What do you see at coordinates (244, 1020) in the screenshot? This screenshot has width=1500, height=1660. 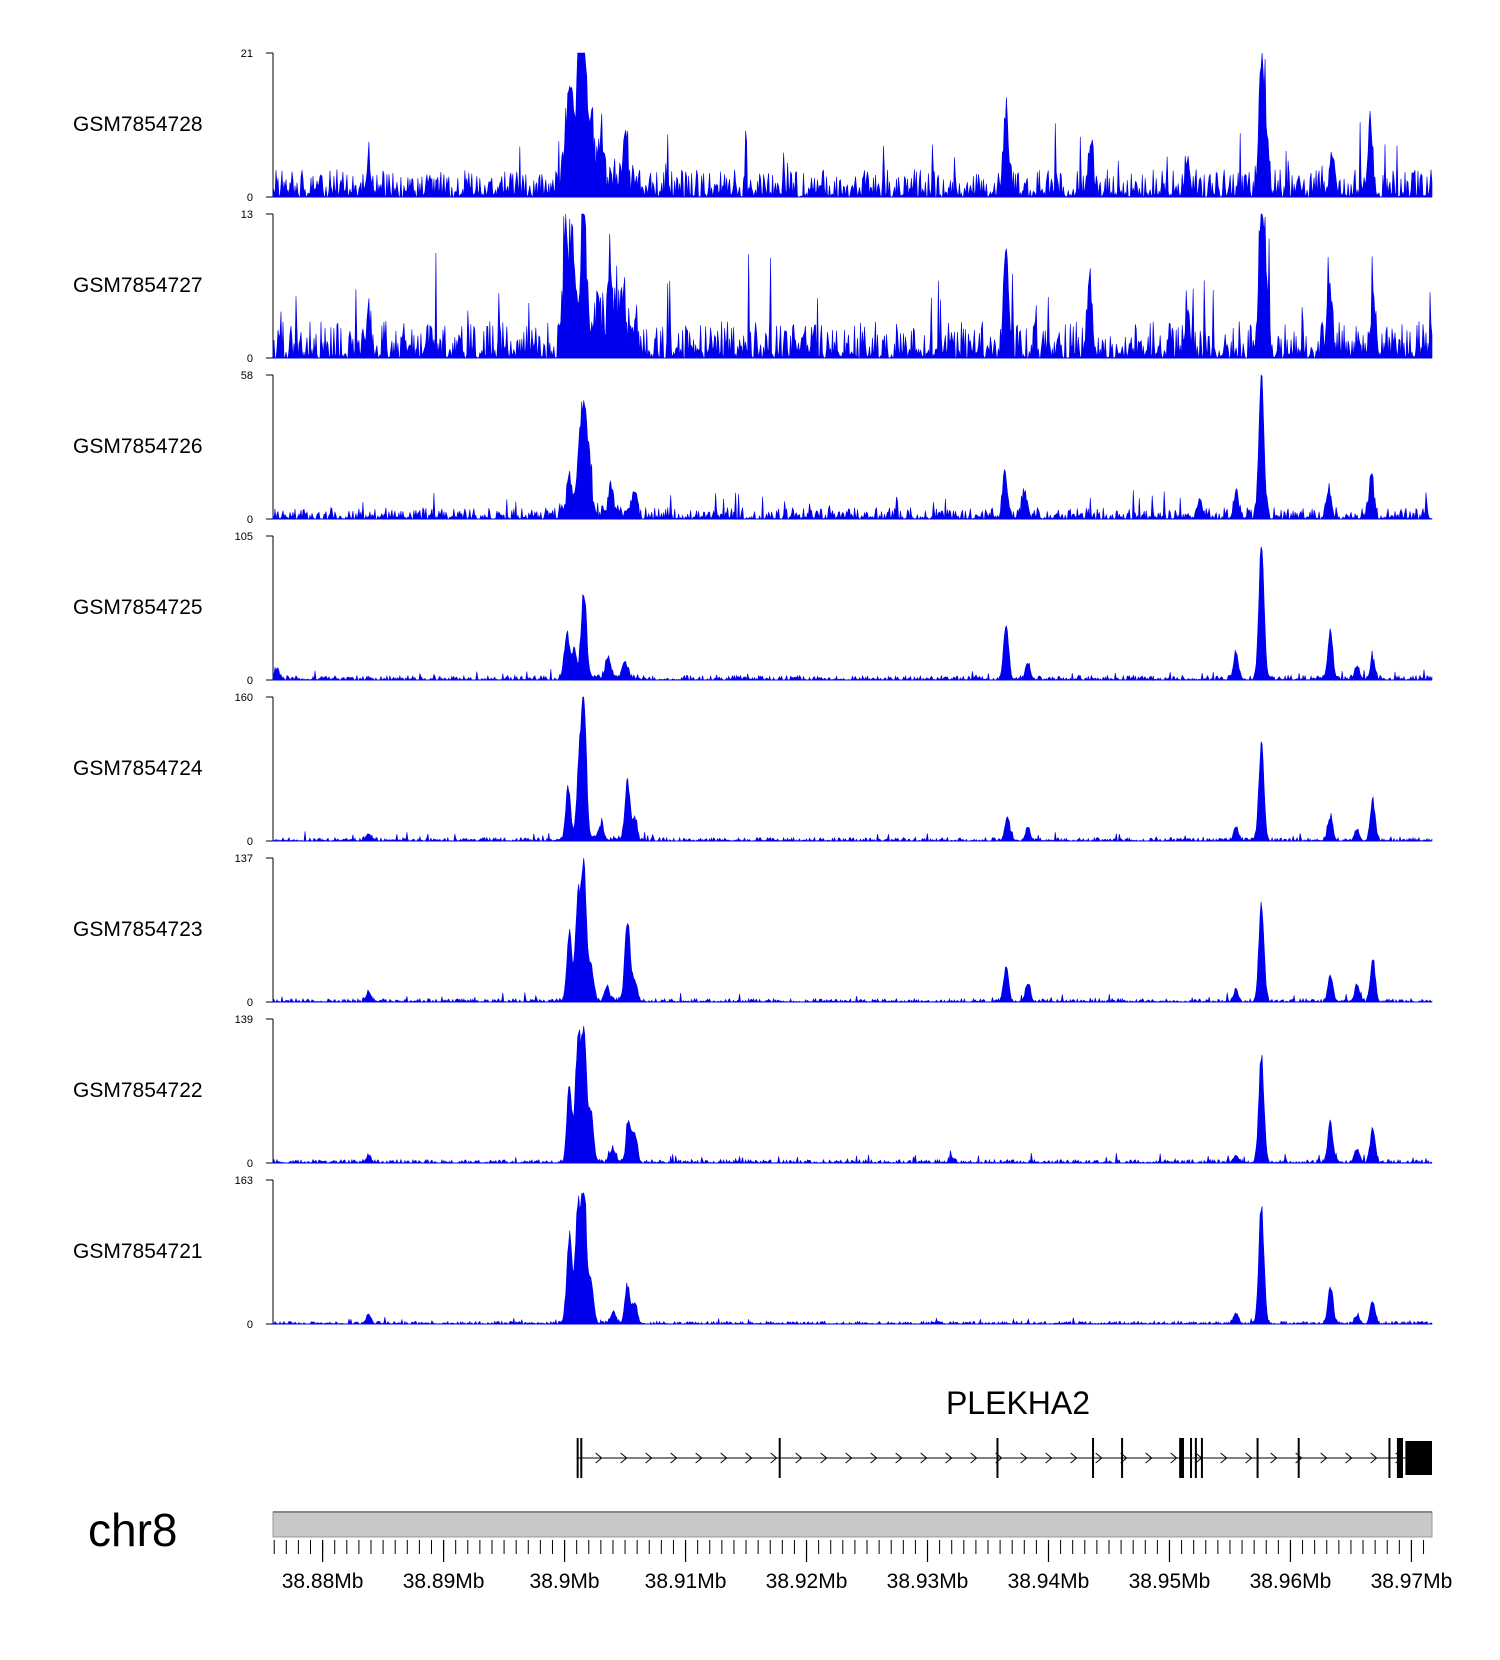 I see `y-tick-label-max: 139` at bounding box center [244, 1020].